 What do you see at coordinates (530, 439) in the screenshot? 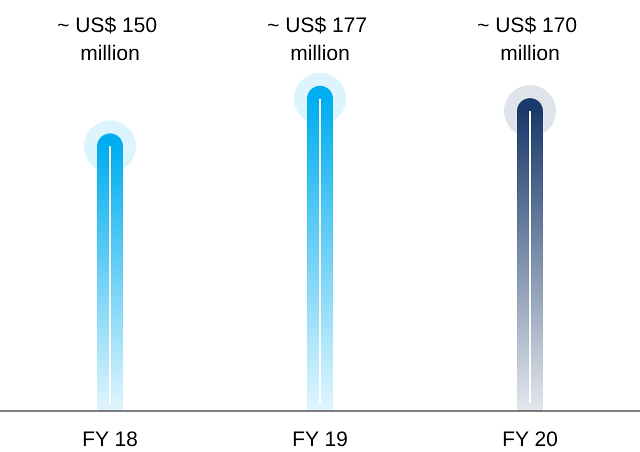
I see `x-tick-label: FY 20` at bounding box center [530, 439].